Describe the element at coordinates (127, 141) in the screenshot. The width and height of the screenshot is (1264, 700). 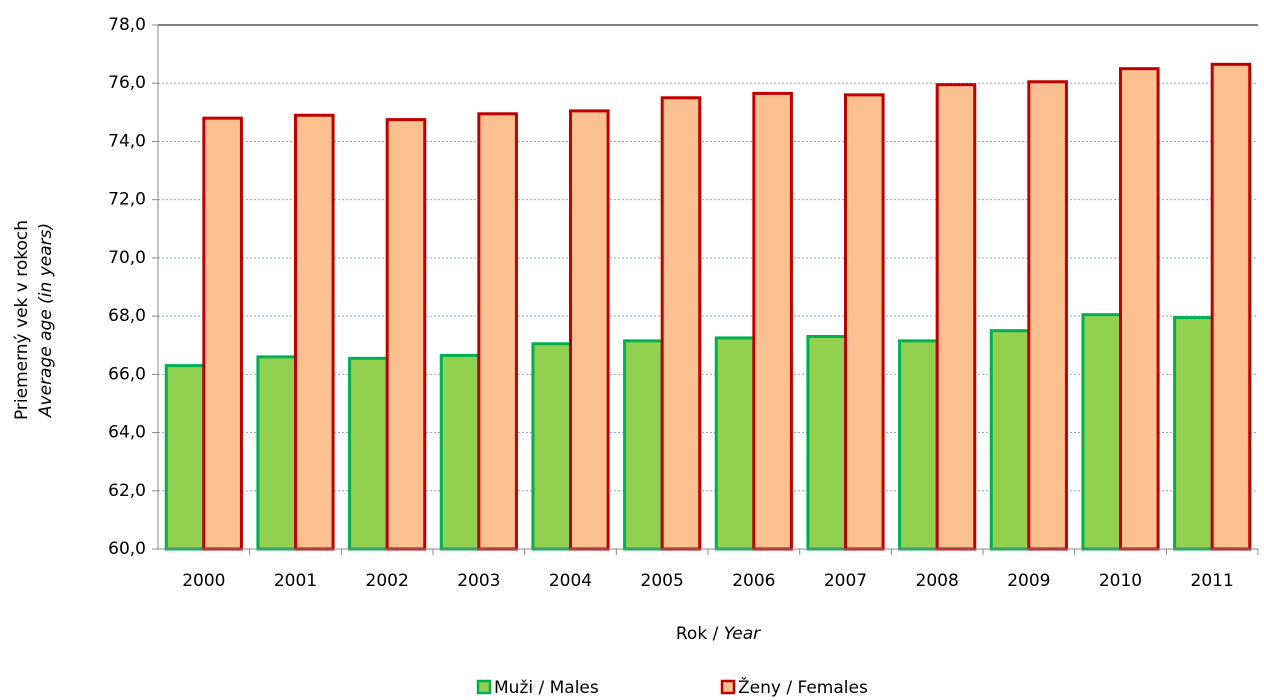
I see `y-tick-label: 74,0` at that location.